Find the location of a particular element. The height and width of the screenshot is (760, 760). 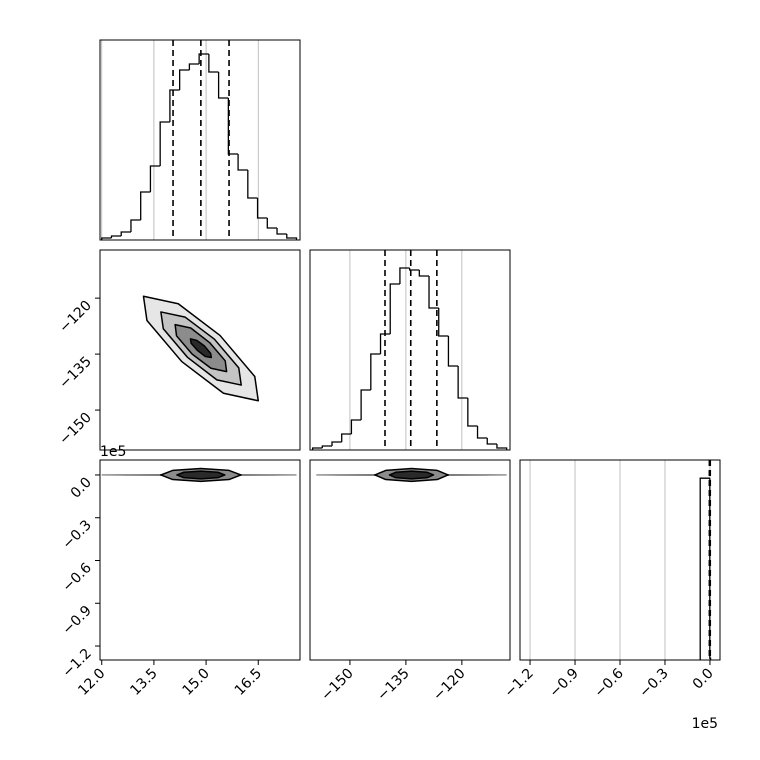

x-tick-label: 16.5 is located at coordinates (248, 682).